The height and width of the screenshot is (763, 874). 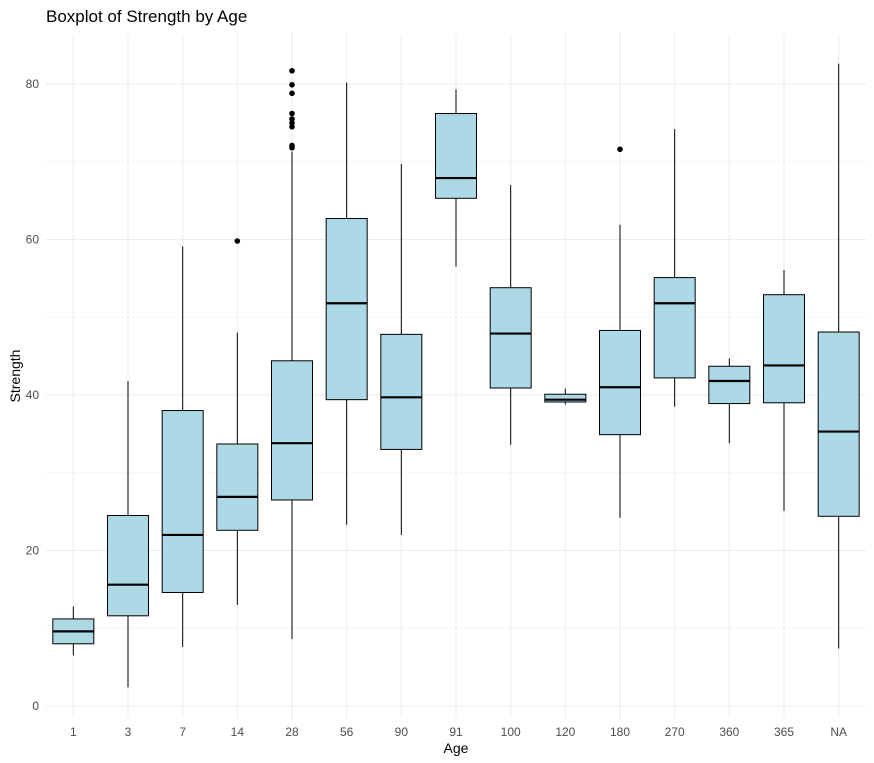 What do you see at coordinates (73, 732) in the screenshot?
I see `x-tick-label: 1` at bounding box center [73, 732].